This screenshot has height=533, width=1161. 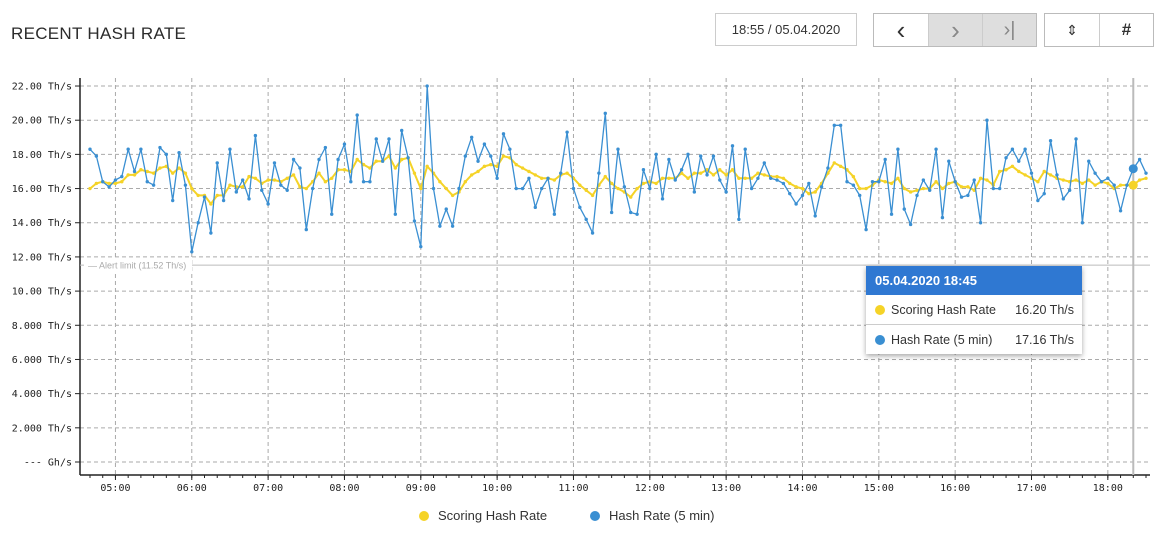 What do you see at coordinates (1072, 30) in the screenshot?
I see `expand-button: ⇕` at bounding box center [1072, 30].